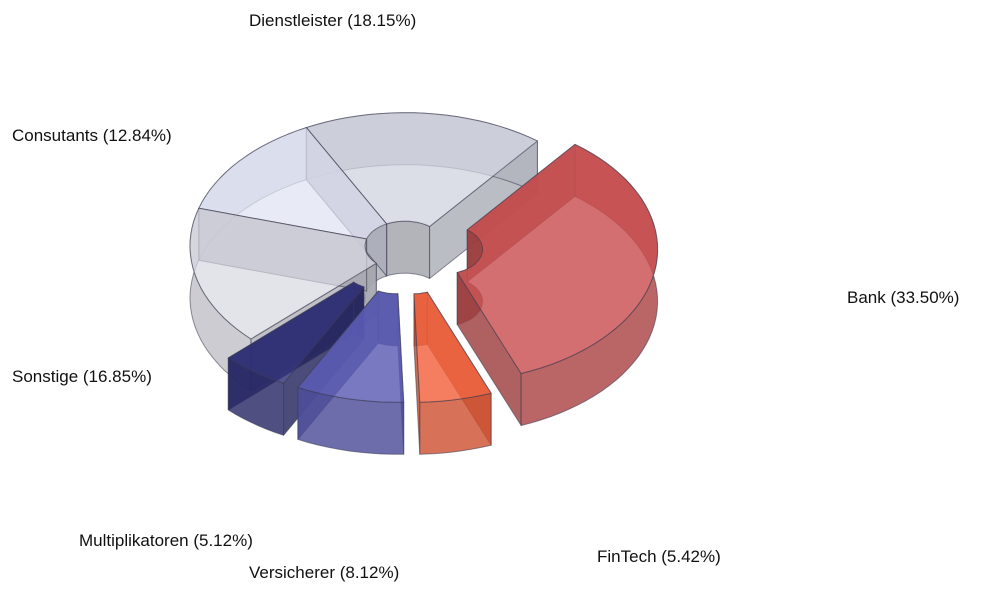 The image size is (1000, 602). Describe the element at coordinates (659, 556) in the screenshot. I see `slice-label-fintech: FinTech (5.42%)` at that location.